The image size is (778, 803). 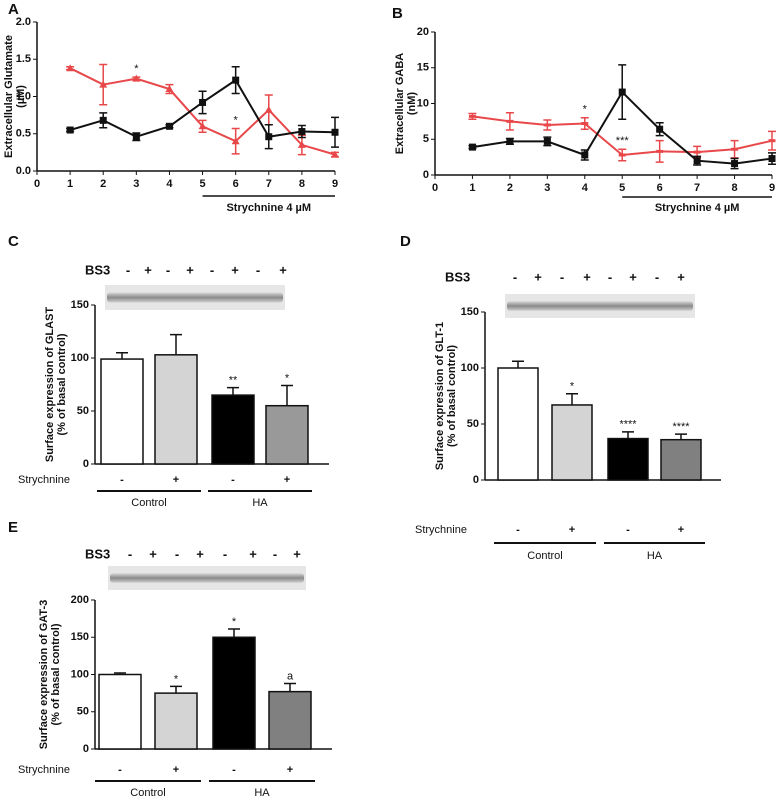 I want to click on y-tick-label: 10, so click(x=423, y=103).